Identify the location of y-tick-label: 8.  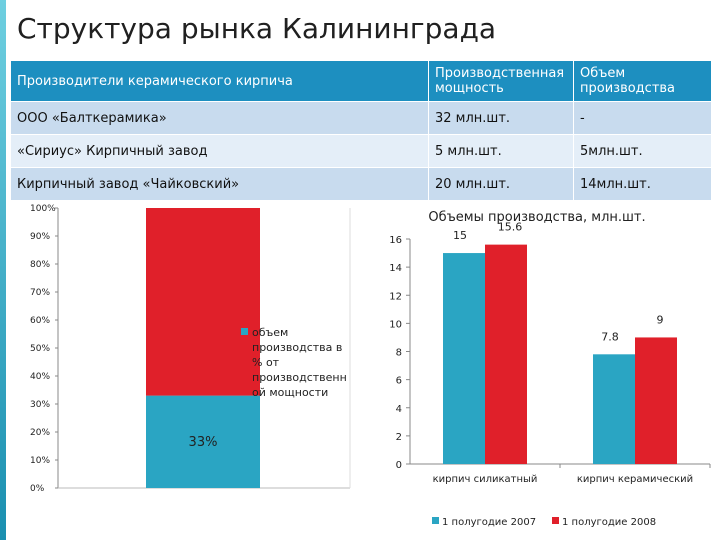
(399, 353).